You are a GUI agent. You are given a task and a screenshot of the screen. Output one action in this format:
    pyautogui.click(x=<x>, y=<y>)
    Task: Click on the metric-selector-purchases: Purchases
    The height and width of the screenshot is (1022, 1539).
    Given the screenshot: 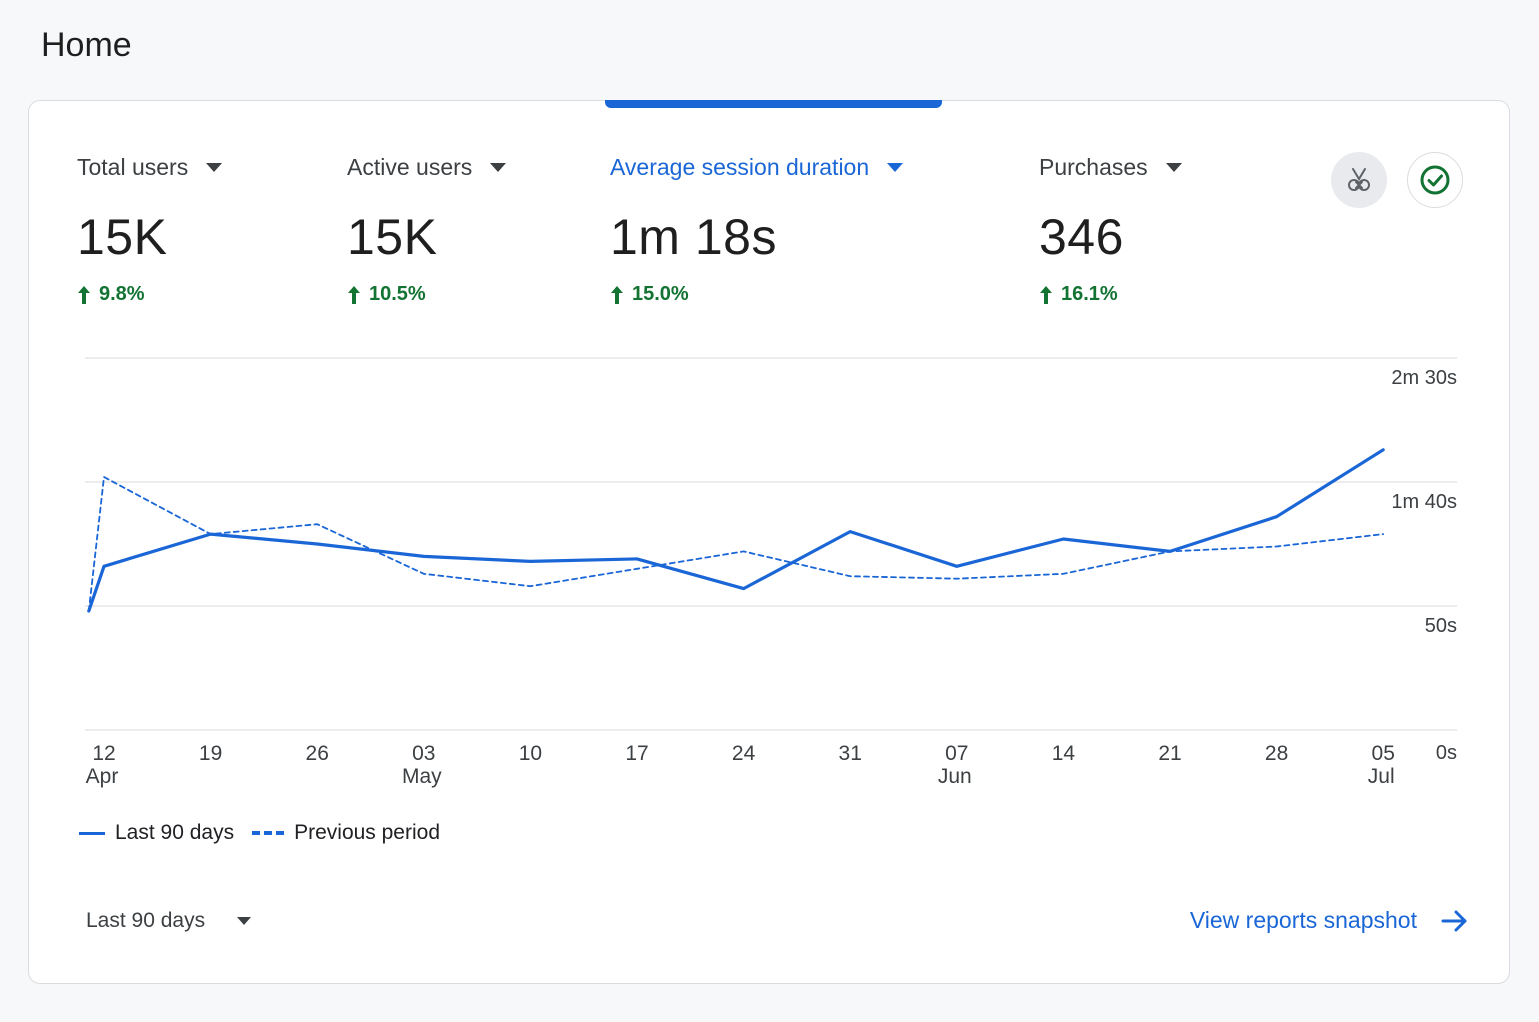 What is the action you would take?
    pyautogui.click(x=1184, y=167)
    